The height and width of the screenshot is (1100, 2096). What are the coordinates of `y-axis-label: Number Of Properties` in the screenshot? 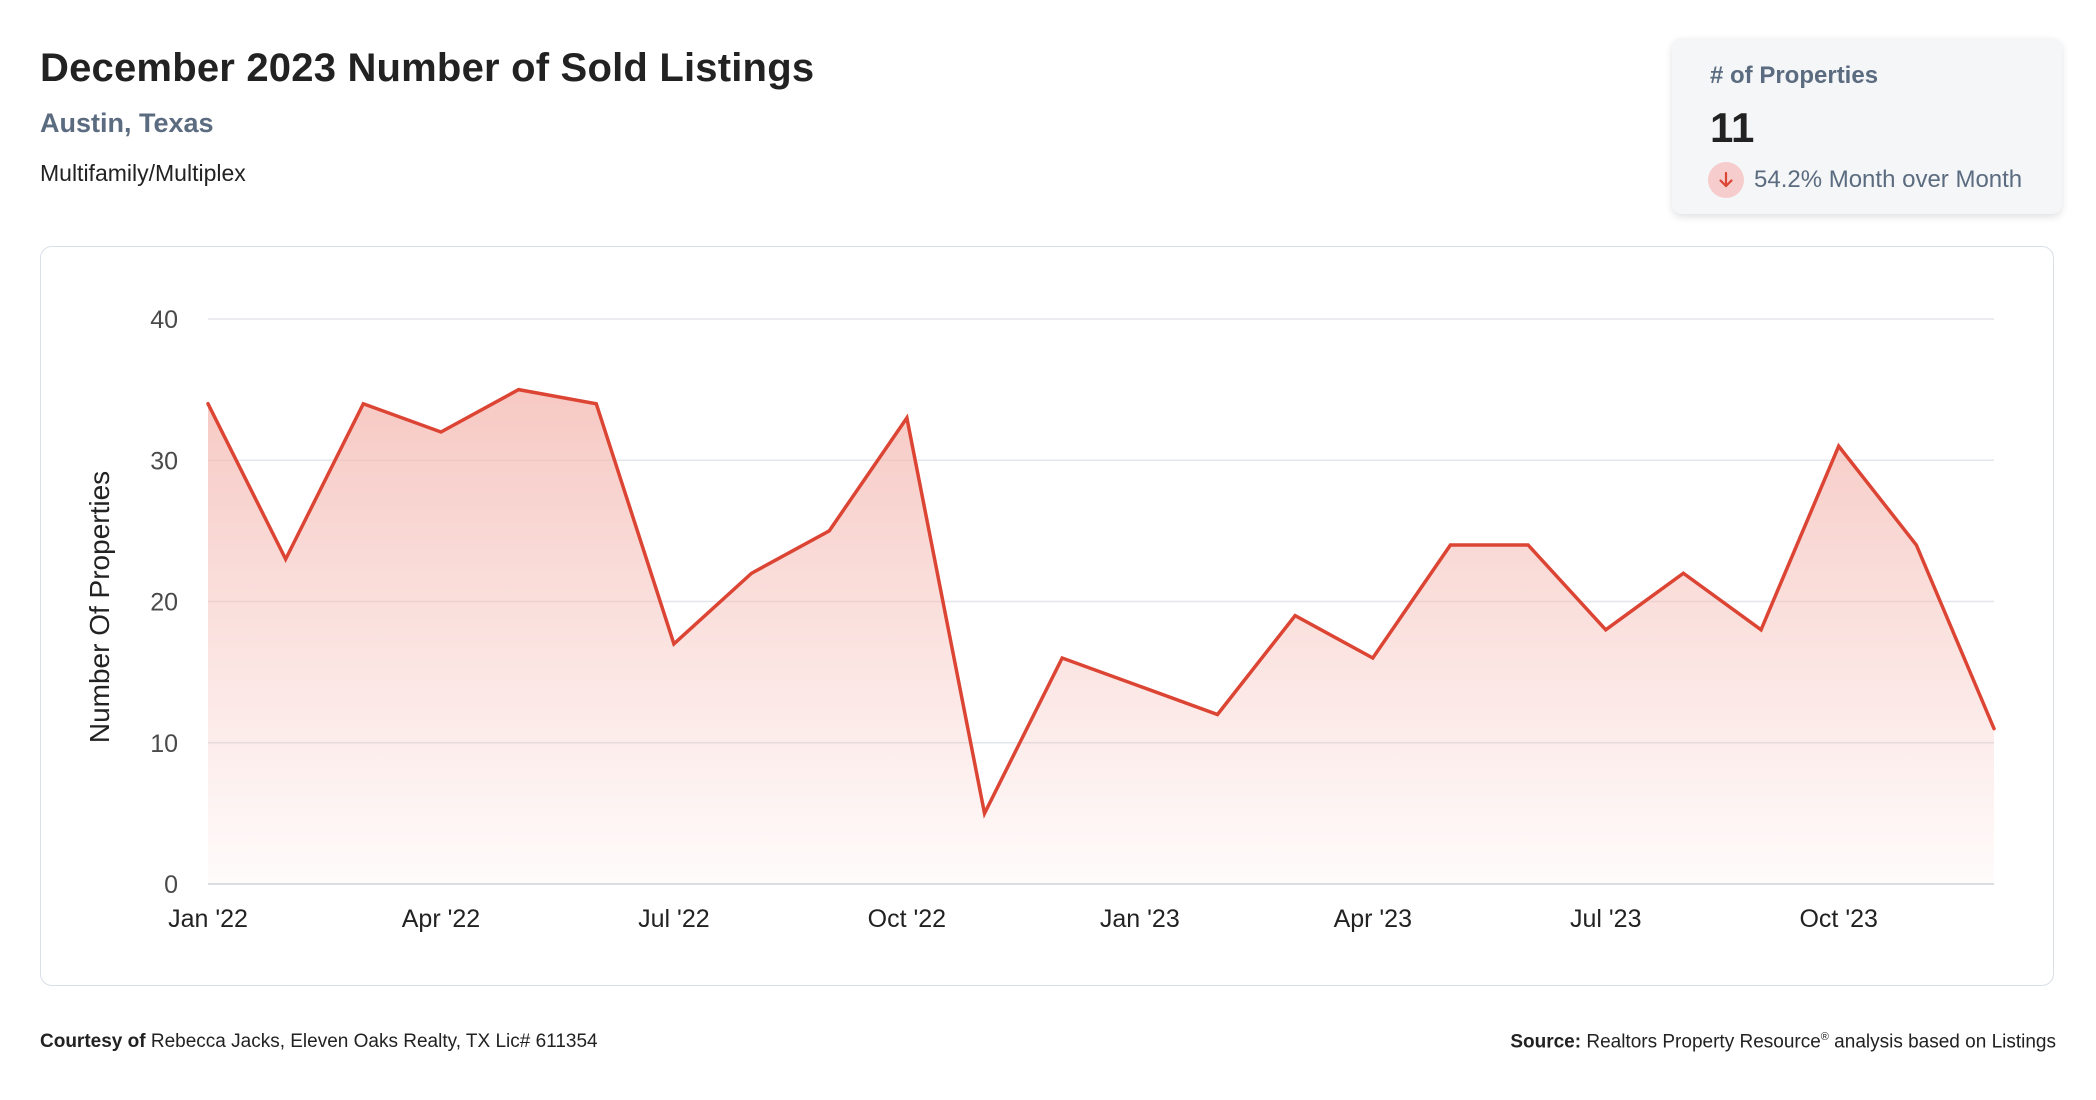 It's located at (99, 607).